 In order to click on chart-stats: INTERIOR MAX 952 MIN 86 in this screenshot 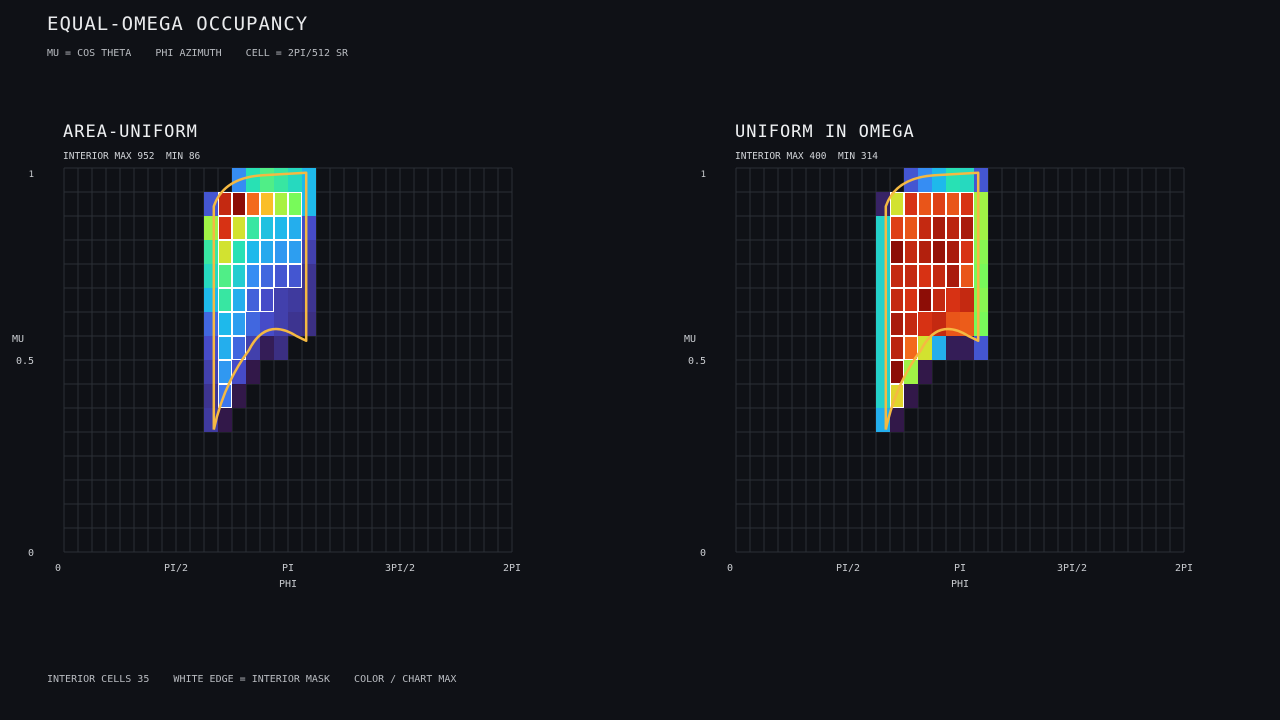, I will do `click(132, 156)`.